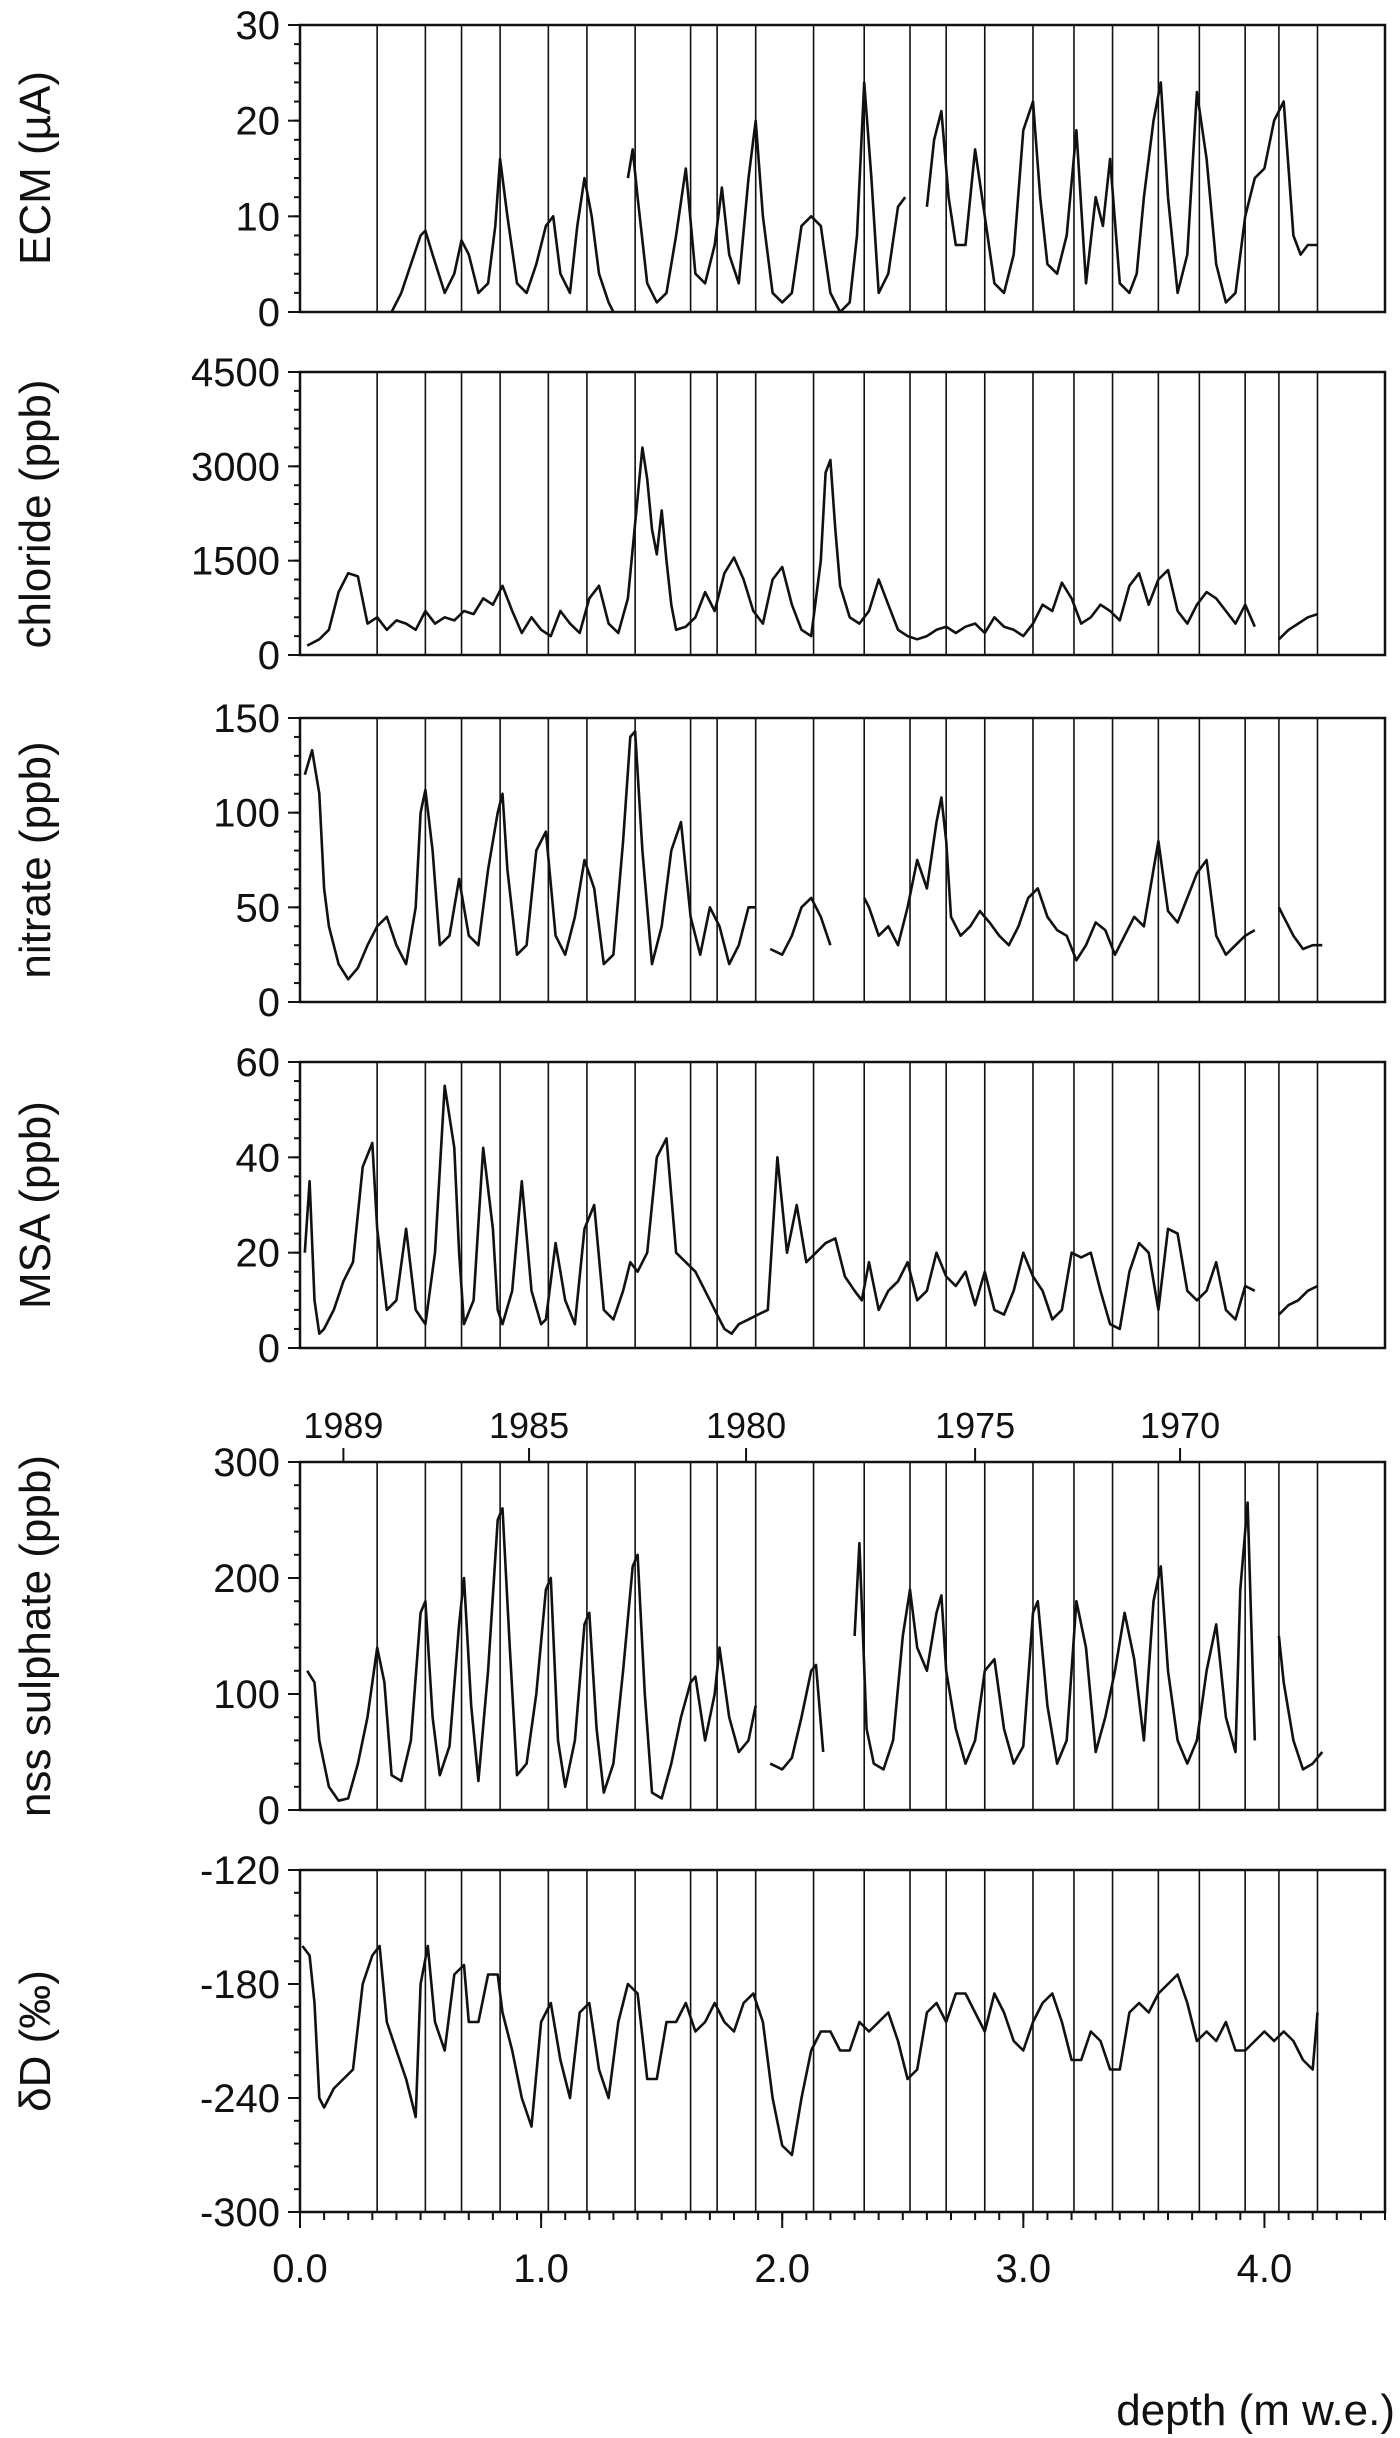 The height and width of the screenshot is (2438, 1400). I want to click on nitrate-y-tick-label: 0, so click(269, 1003).